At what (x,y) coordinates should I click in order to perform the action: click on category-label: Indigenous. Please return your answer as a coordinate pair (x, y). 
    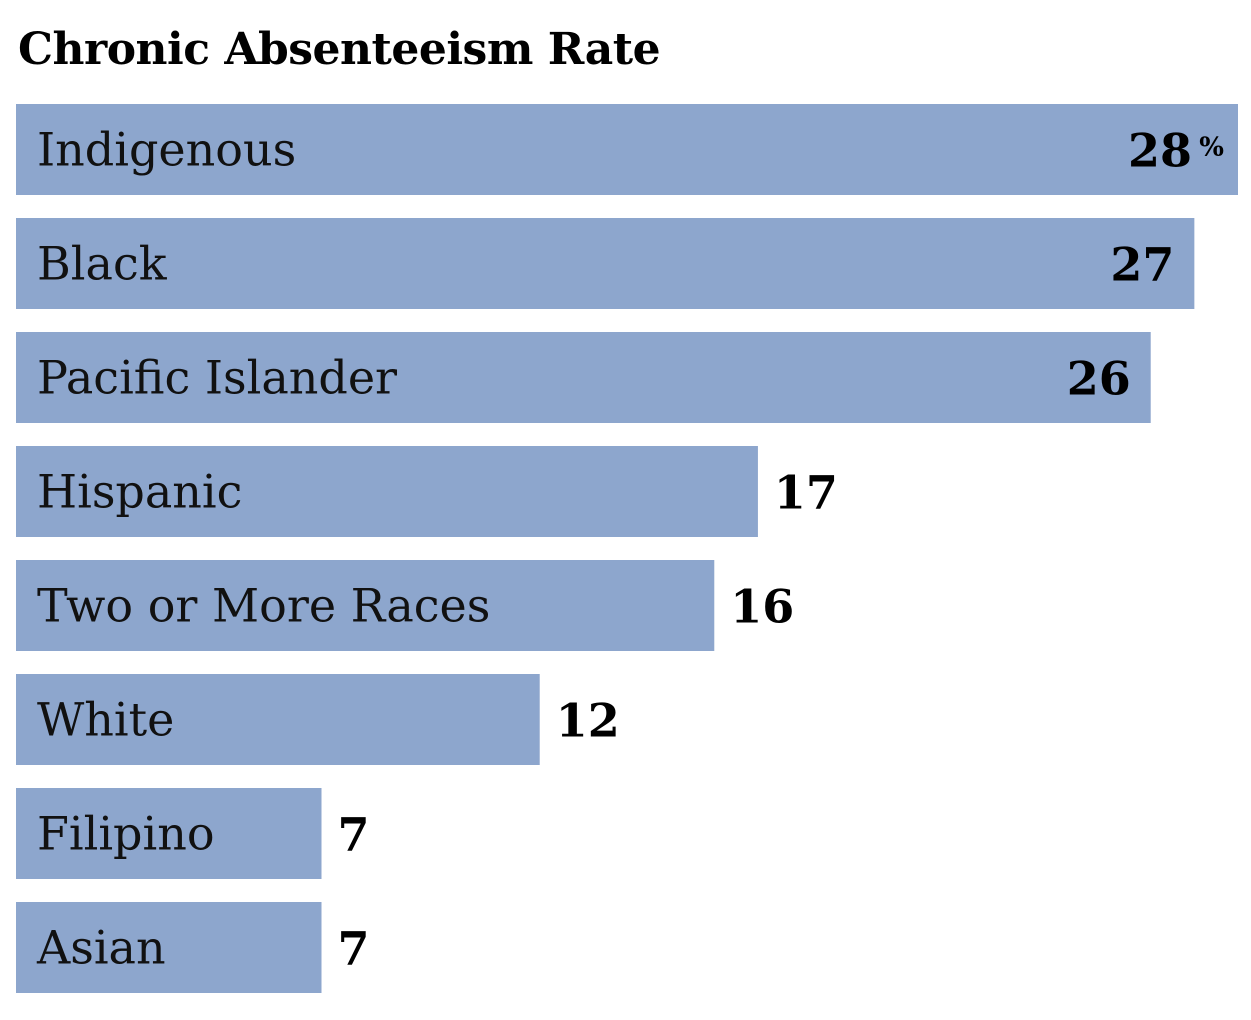
    Looking at the image, I should click on (166, 150).